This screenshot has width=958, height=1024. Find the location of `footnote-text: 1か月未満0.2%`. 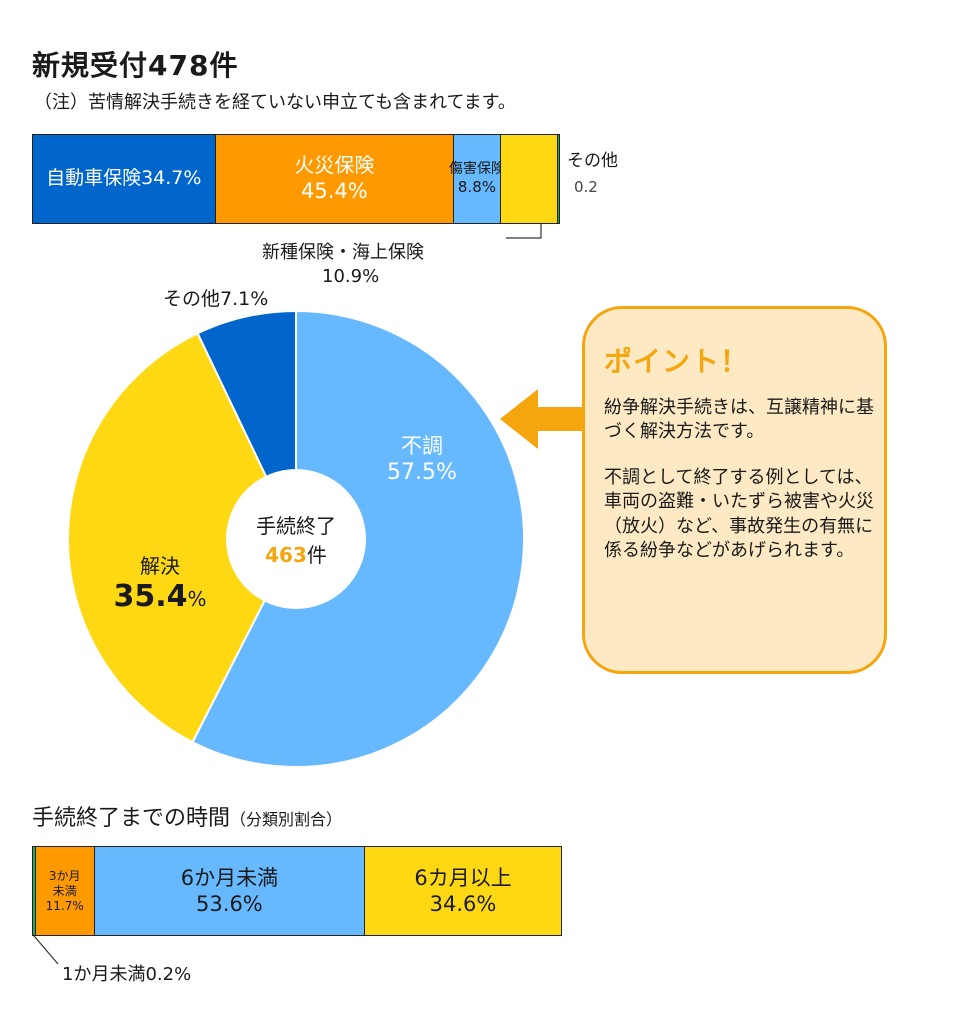

footnote-text: 1か月未満0.2% is located at coordinates (127, 974).